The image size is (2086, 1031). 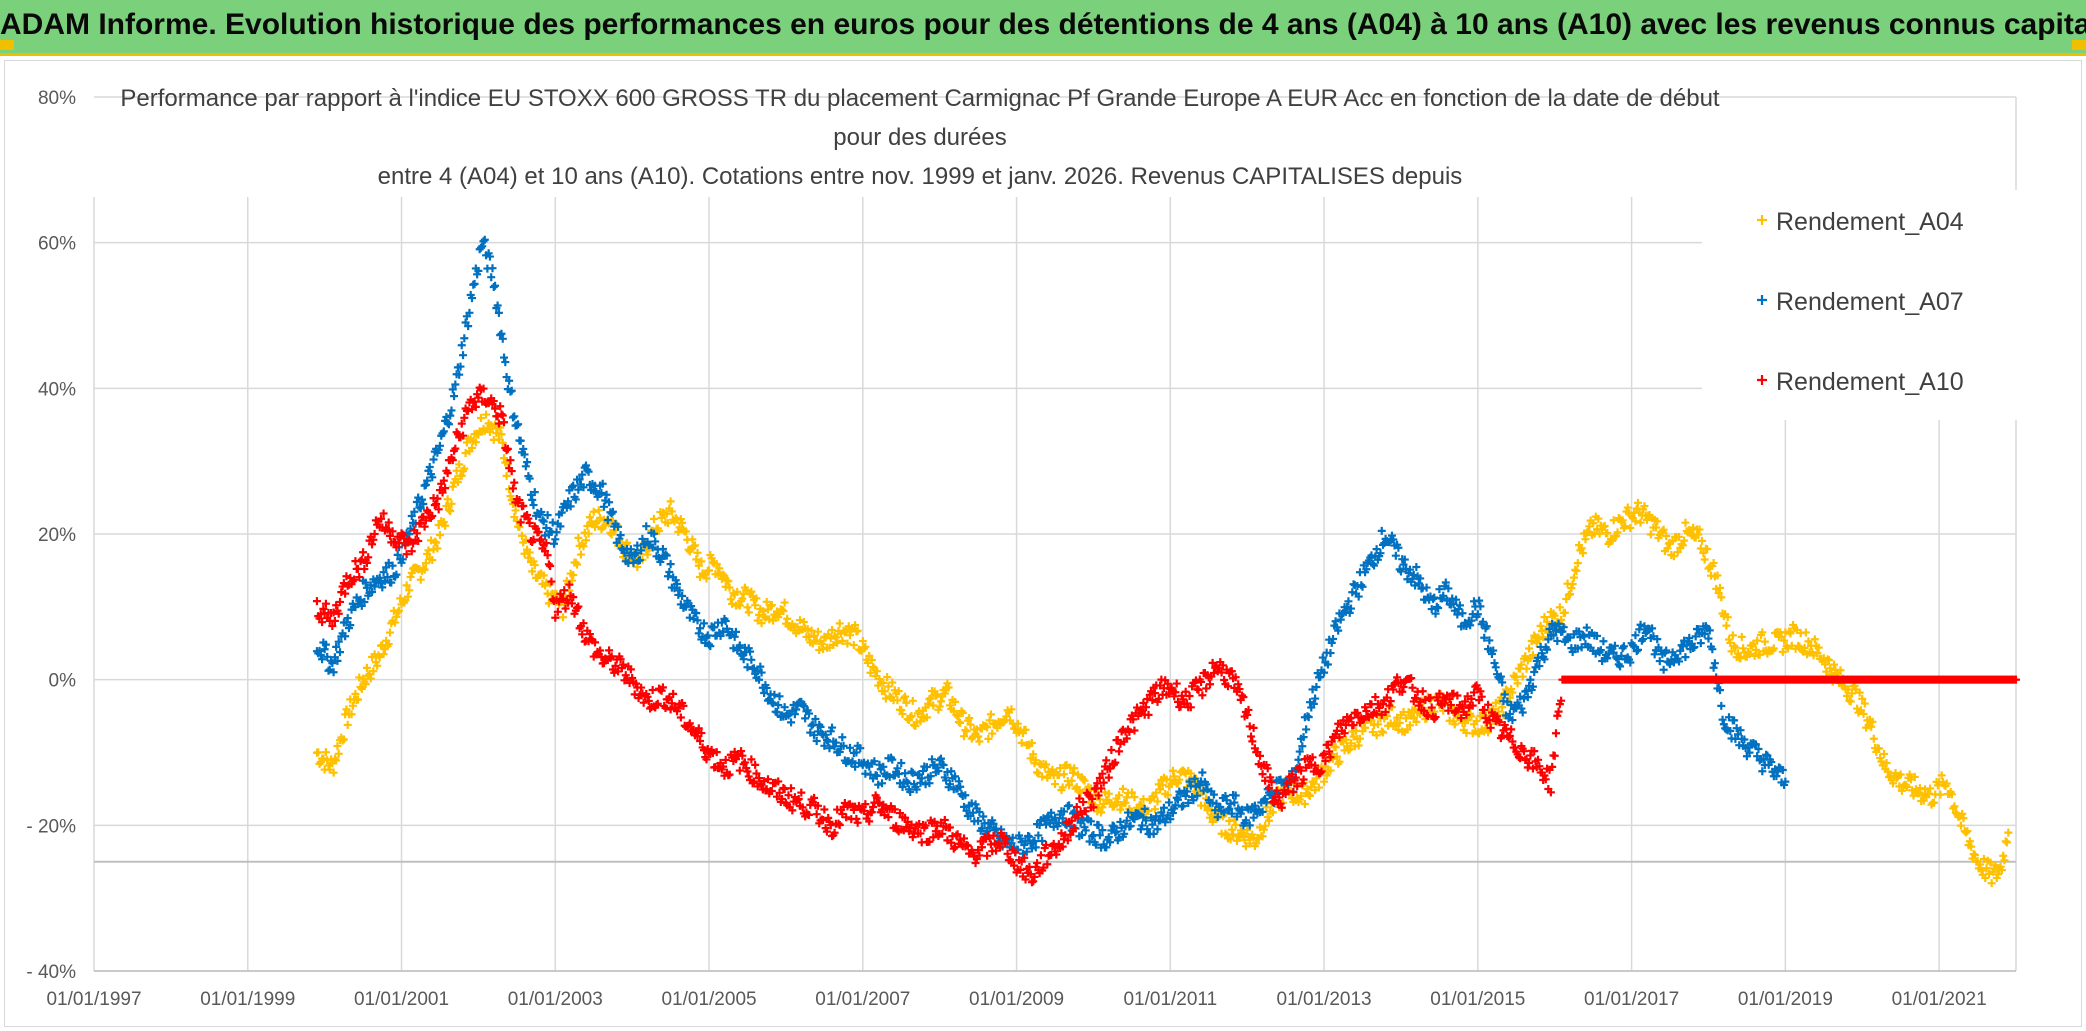 I want to click on legend-entry: Rendement_A07, so click(x=1870, y=302).